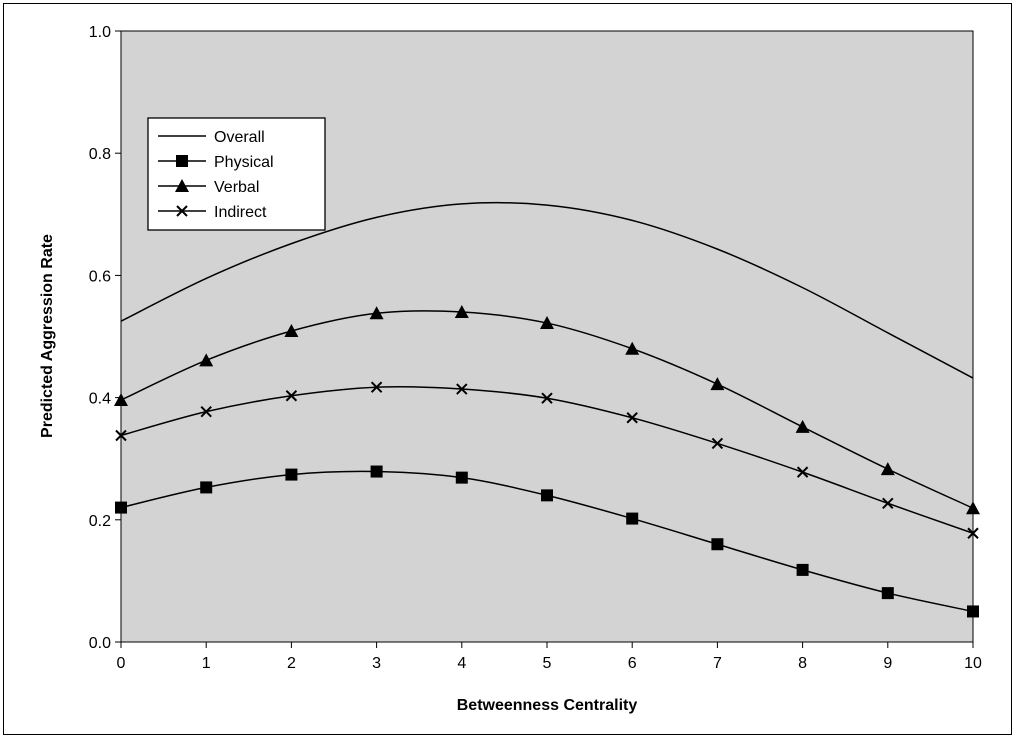 The image size is (1017, 739). Describe the element at coordinates (212, 212) in the screenshot. I see `legend-item-indirect: Indirect` at that location.